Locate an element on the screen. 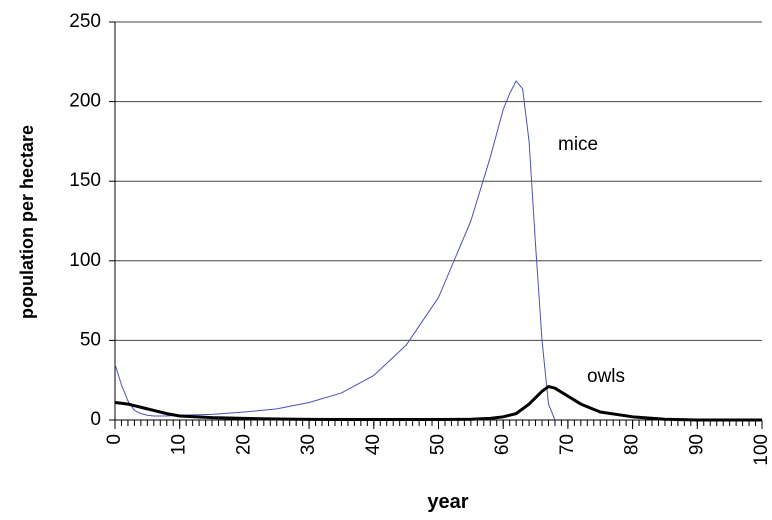 Image resolution: width=772 pixels, height=520 pixels. x-tick-label: 30 is located at coordinates (308, 444).